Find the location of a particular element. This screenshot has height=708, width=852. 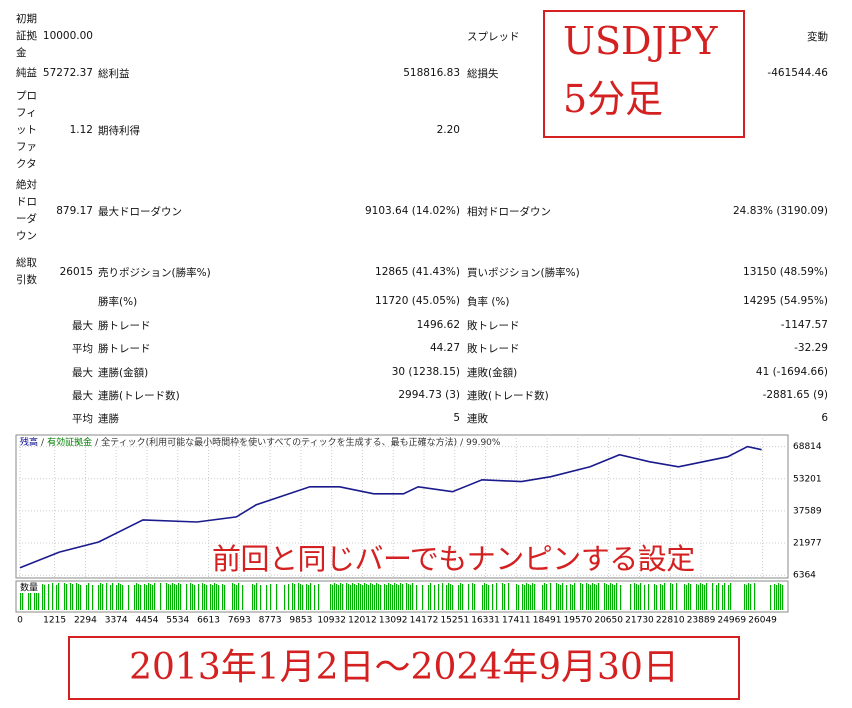

x-tick-label: 16331 is located at coordinates (485, 621).